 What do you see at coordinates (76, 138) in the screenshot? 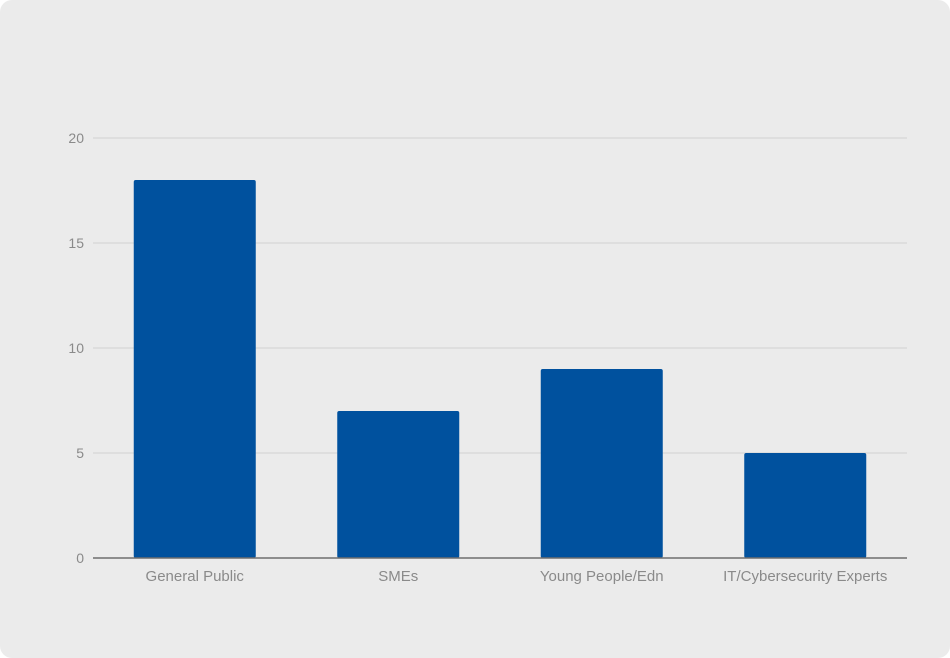
I see `y-tick-label: 20` at bounding box center [76, 138].